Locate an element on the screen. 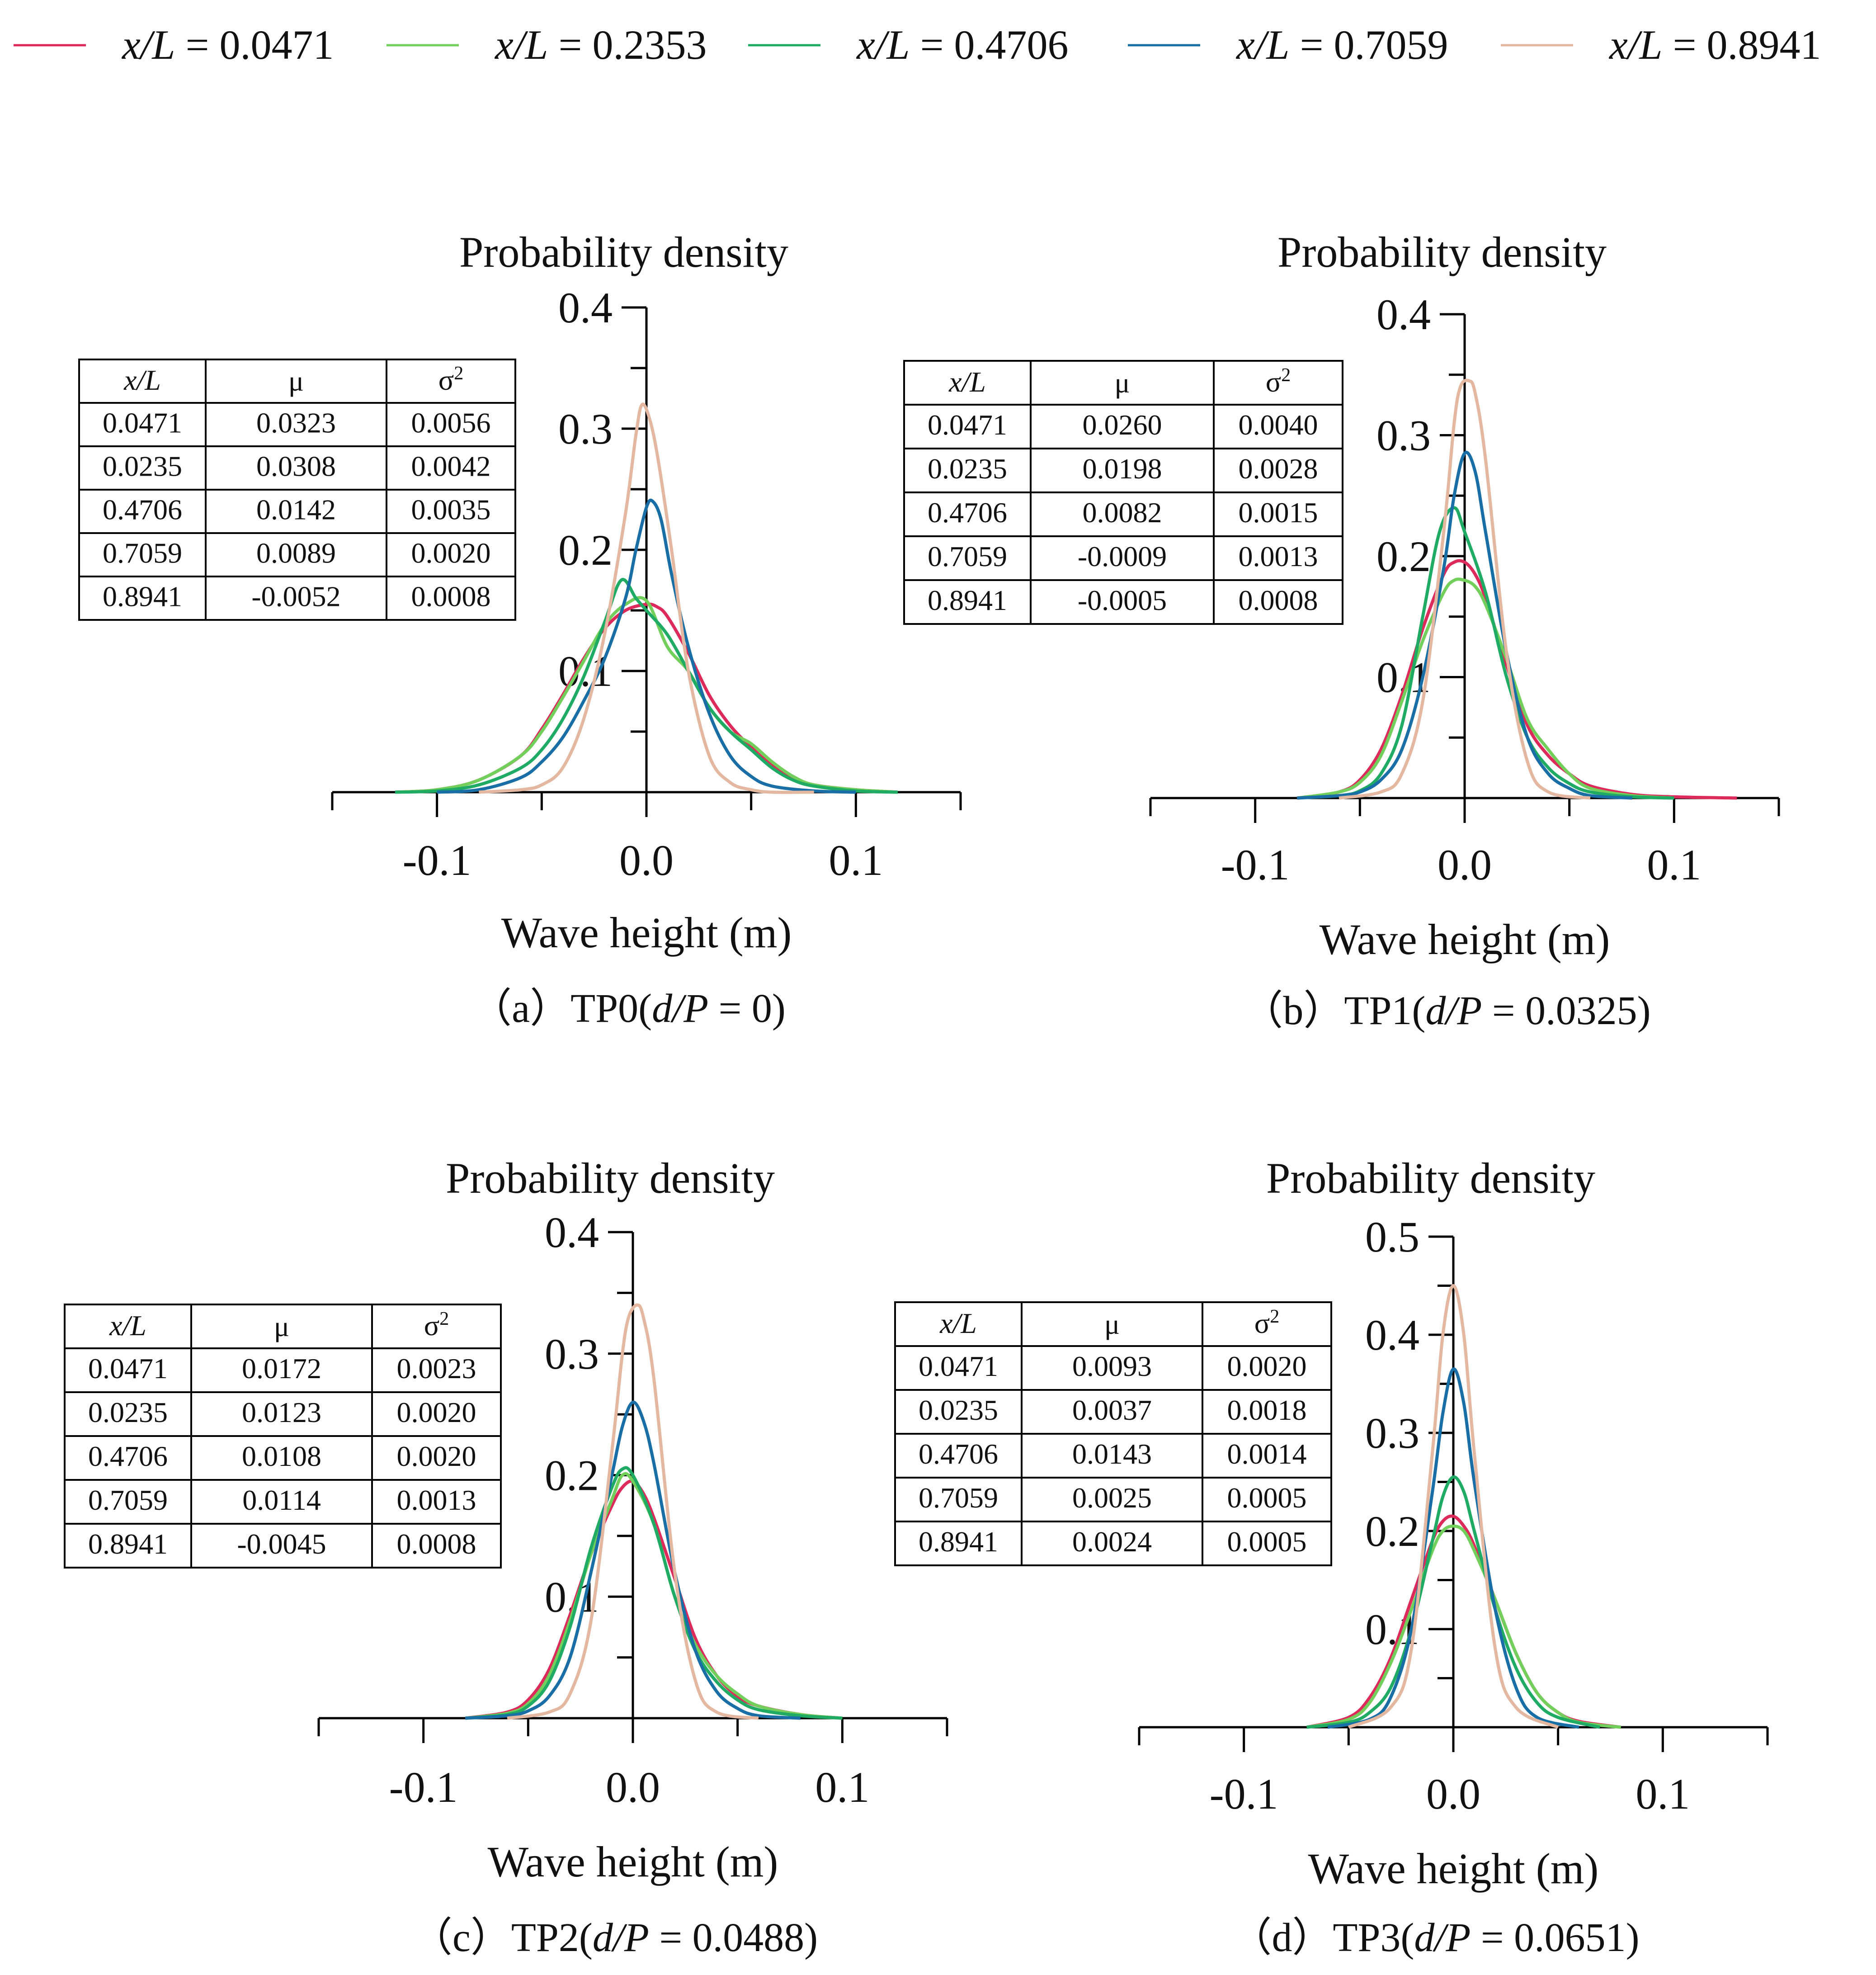  table-cell: 0.0028 is located at coordinates (1278, 469).